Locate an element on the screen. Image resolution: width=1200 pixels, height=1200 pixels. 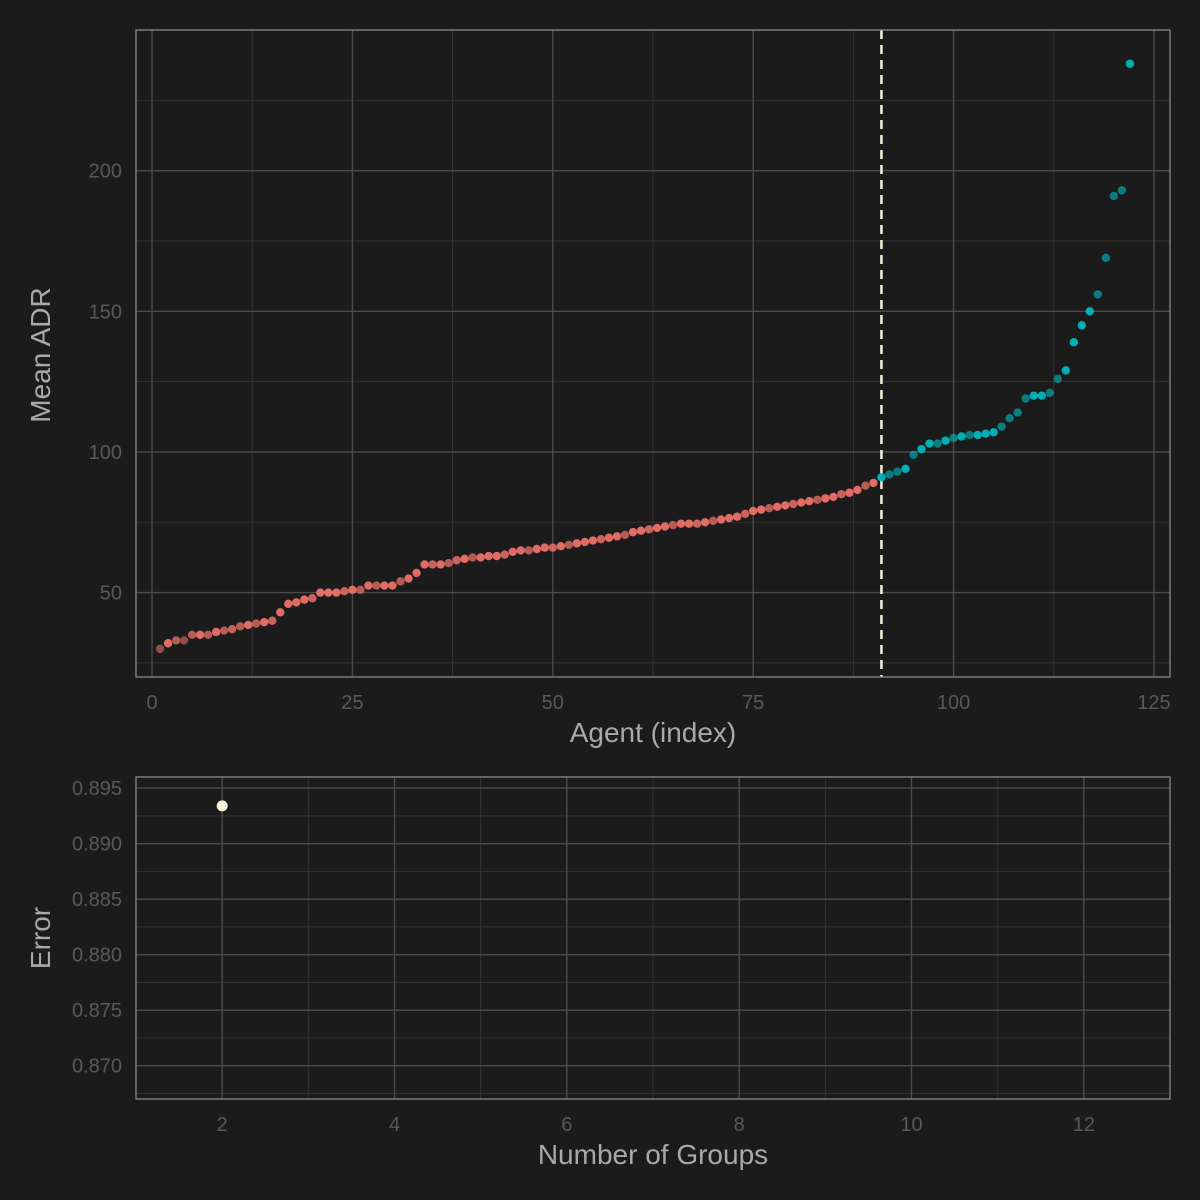
error-y-tick-label: 0.885 is located at coordinates (97, 900).